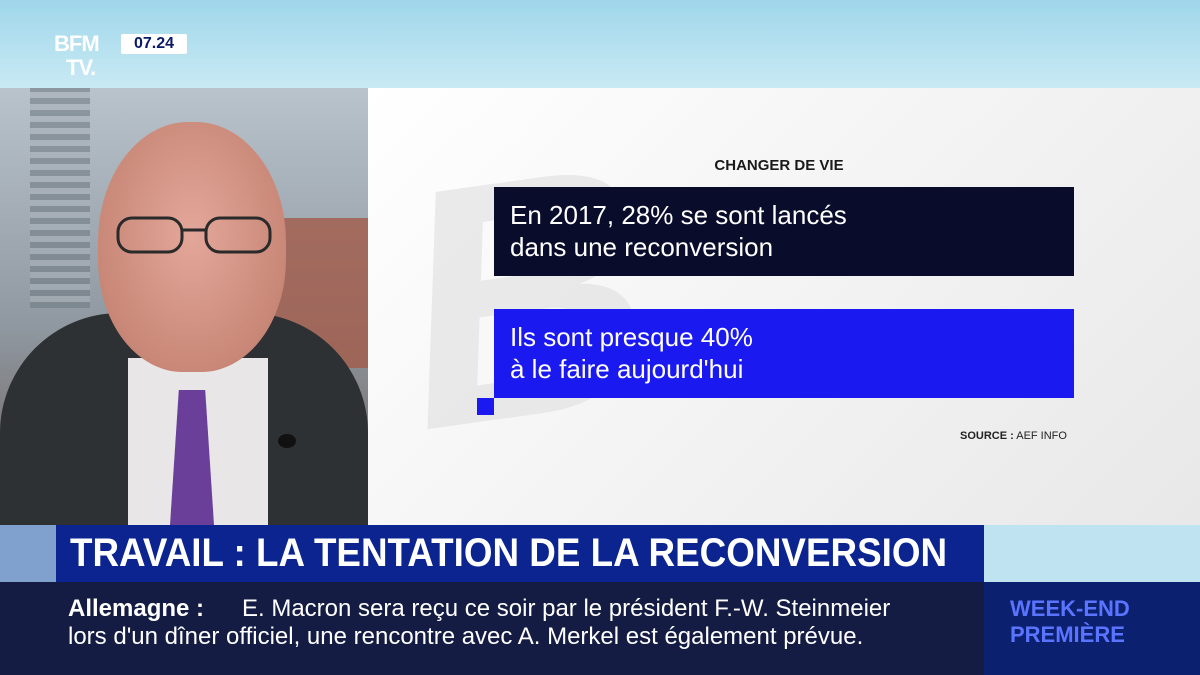  I want to click on source-label: SOURCE :, so click(987, 436).